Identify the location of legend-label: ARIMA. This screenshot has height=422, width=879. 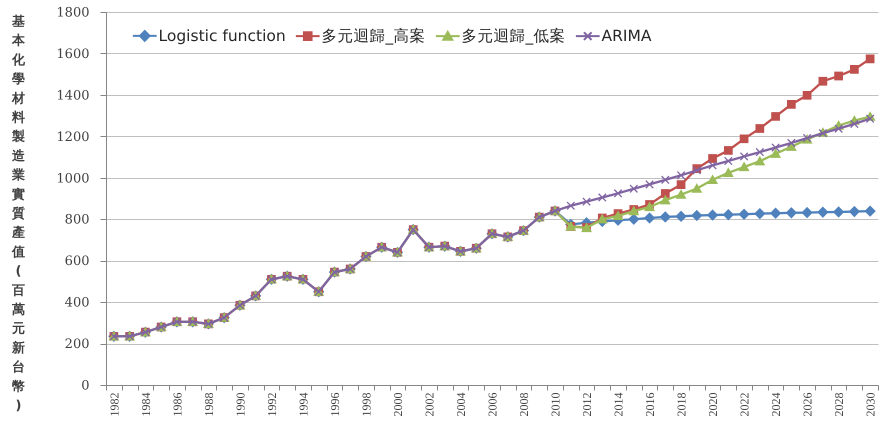
(627, 36).